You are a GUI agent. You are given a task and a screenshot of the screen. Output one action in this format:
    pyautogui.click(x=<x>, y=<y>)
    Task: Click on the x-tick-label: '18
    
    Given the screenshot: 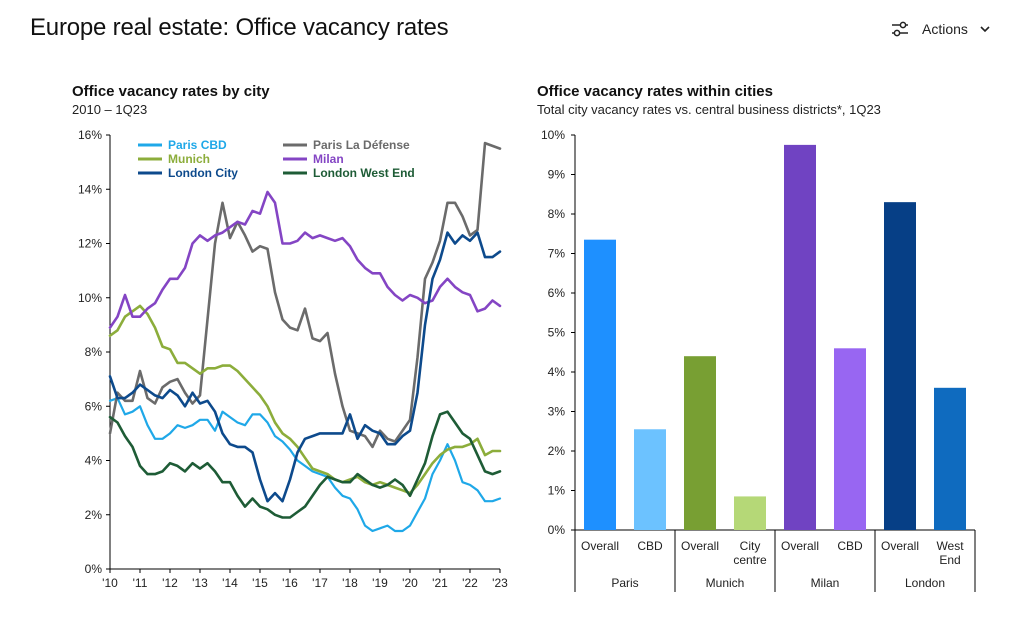 What is the action you would take?
    pyautogui.click(x=350, y=583)
    